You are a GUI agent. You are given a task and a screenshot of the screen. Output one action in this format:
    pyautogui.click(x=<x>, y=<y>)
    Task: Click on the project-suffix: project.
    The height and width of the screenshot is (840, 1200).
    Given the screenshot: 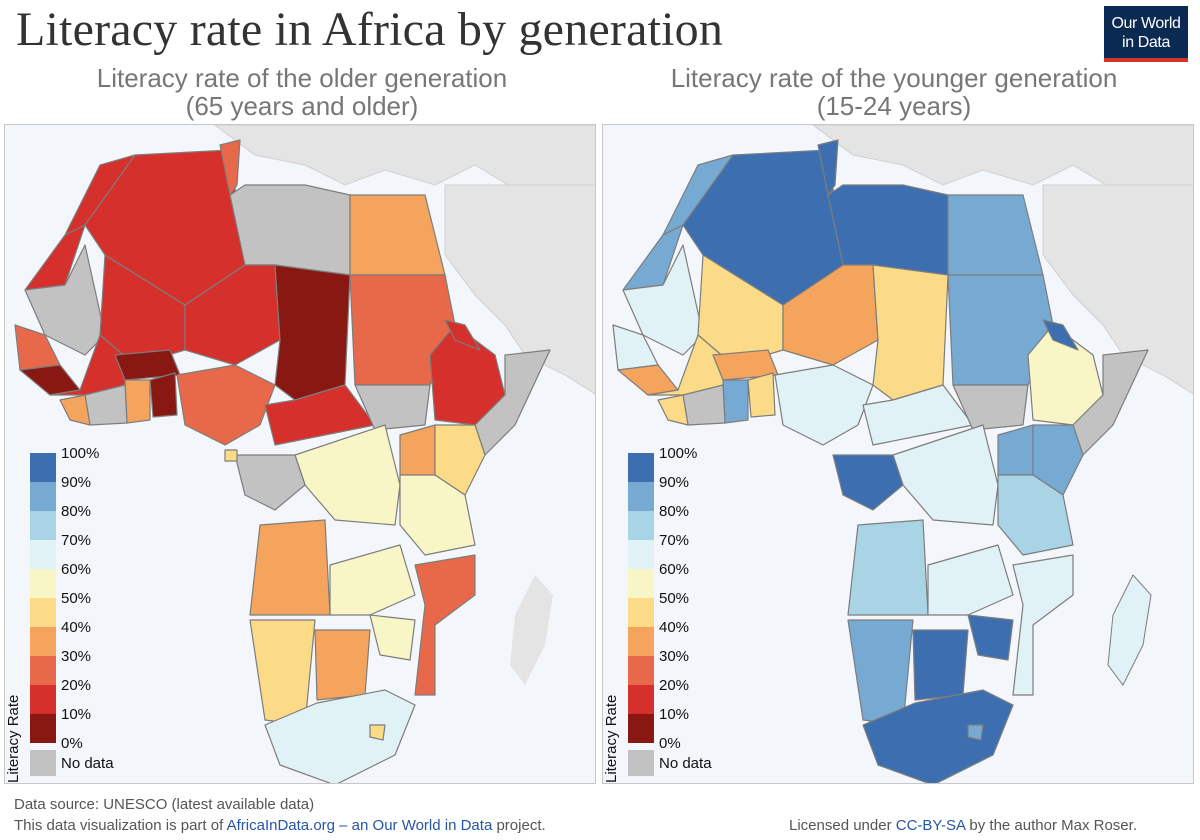 What is the action you would take?
    pyautogui.click(x=519, y=825)
    